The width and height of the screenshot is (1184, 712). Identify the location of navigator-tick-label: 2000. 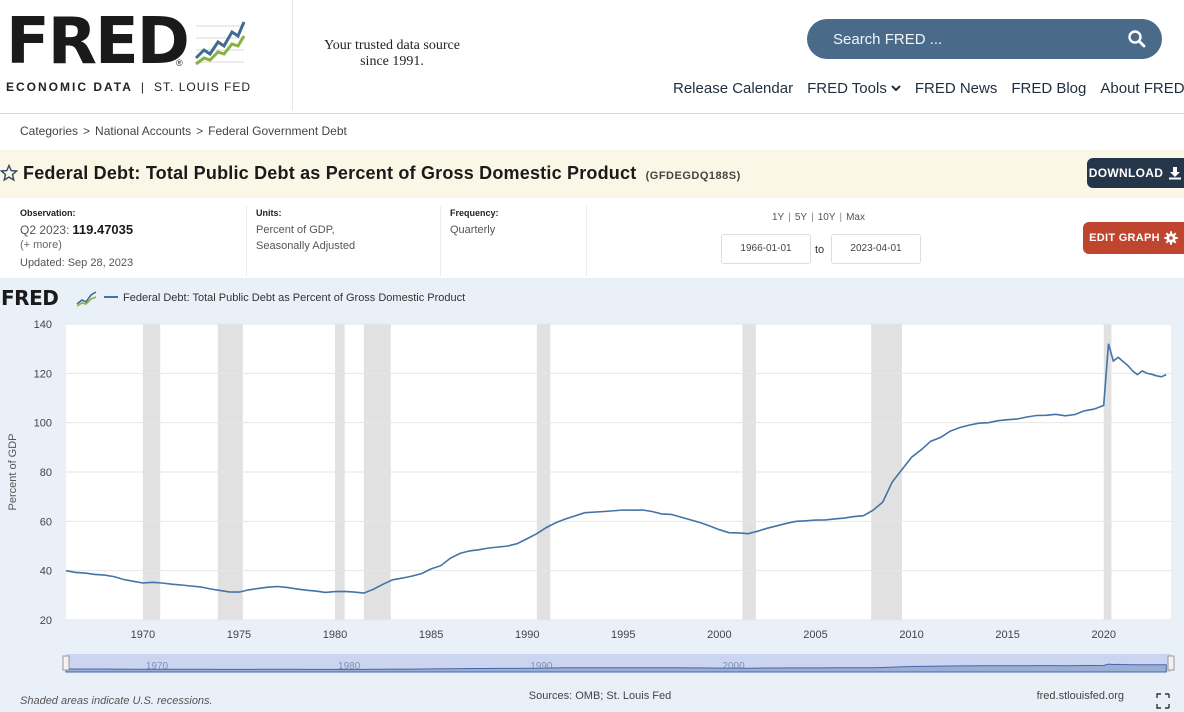
(733, 666).